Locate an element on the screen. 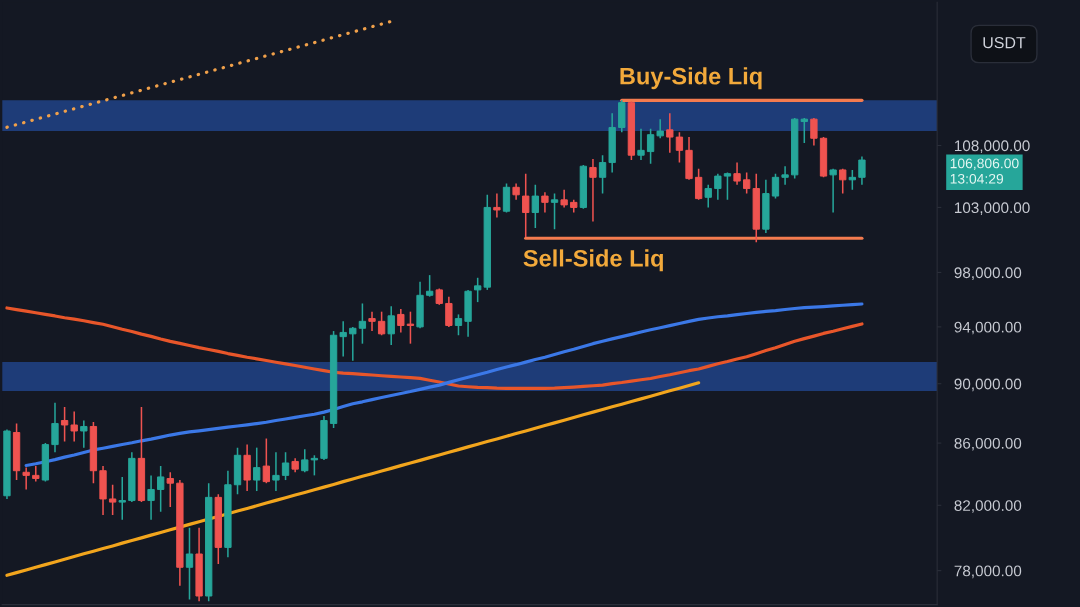  series-label: Buy-Side Liq is located at coordinates (691, 78).